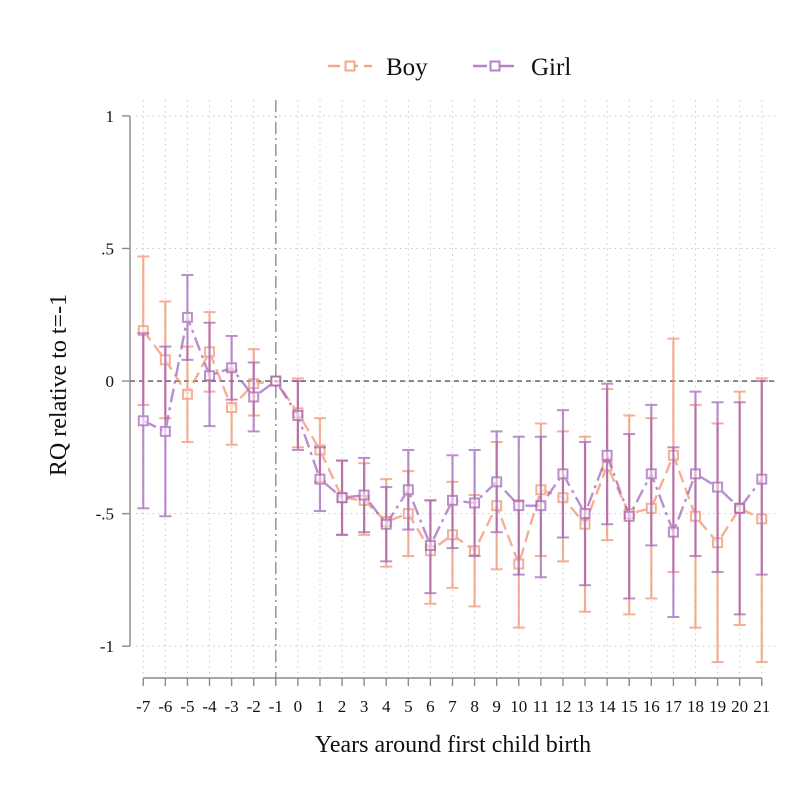 The image size is (802, 802). What do you see at coordinates (449, 67) in the screenshot?
I see `legend: Boy Girl` at bounding box center [449, 67].